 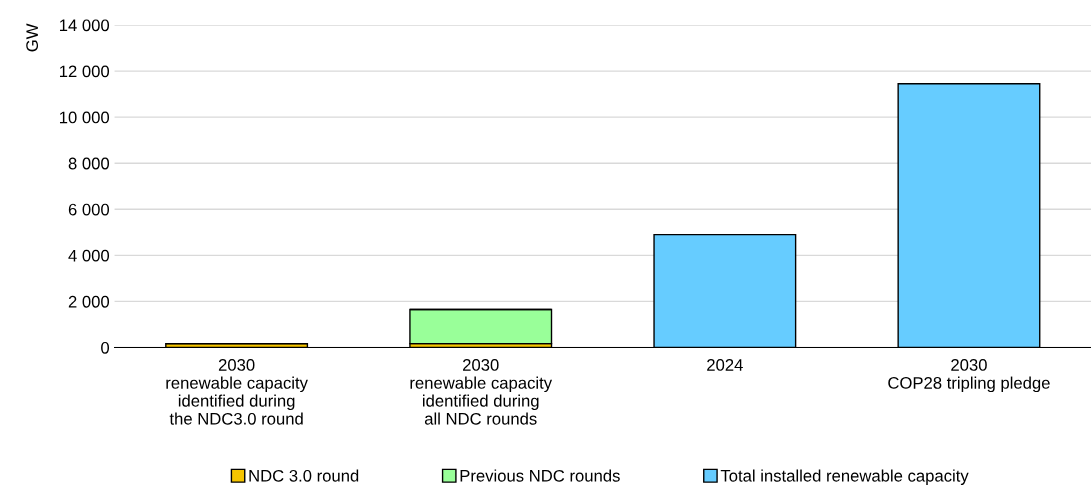 What do you see at coordinates (969, 376) in the screenshot?
I see `x-tick-label: 2030 COP28 tripling pledge` at bounding box center [969, 376].